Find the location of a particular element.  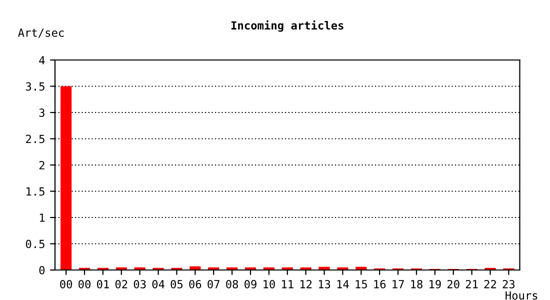

x-tick-label: 16 is located at coordinates (380, 284).